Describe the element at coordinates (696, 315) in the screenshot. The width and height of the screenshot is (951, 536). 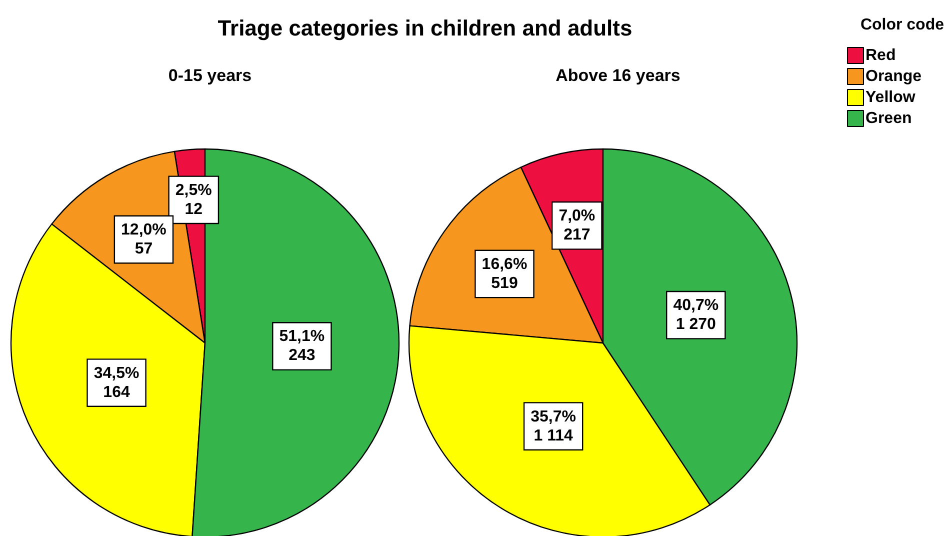
I see `data-label: 40,7% 1 270` at that location.